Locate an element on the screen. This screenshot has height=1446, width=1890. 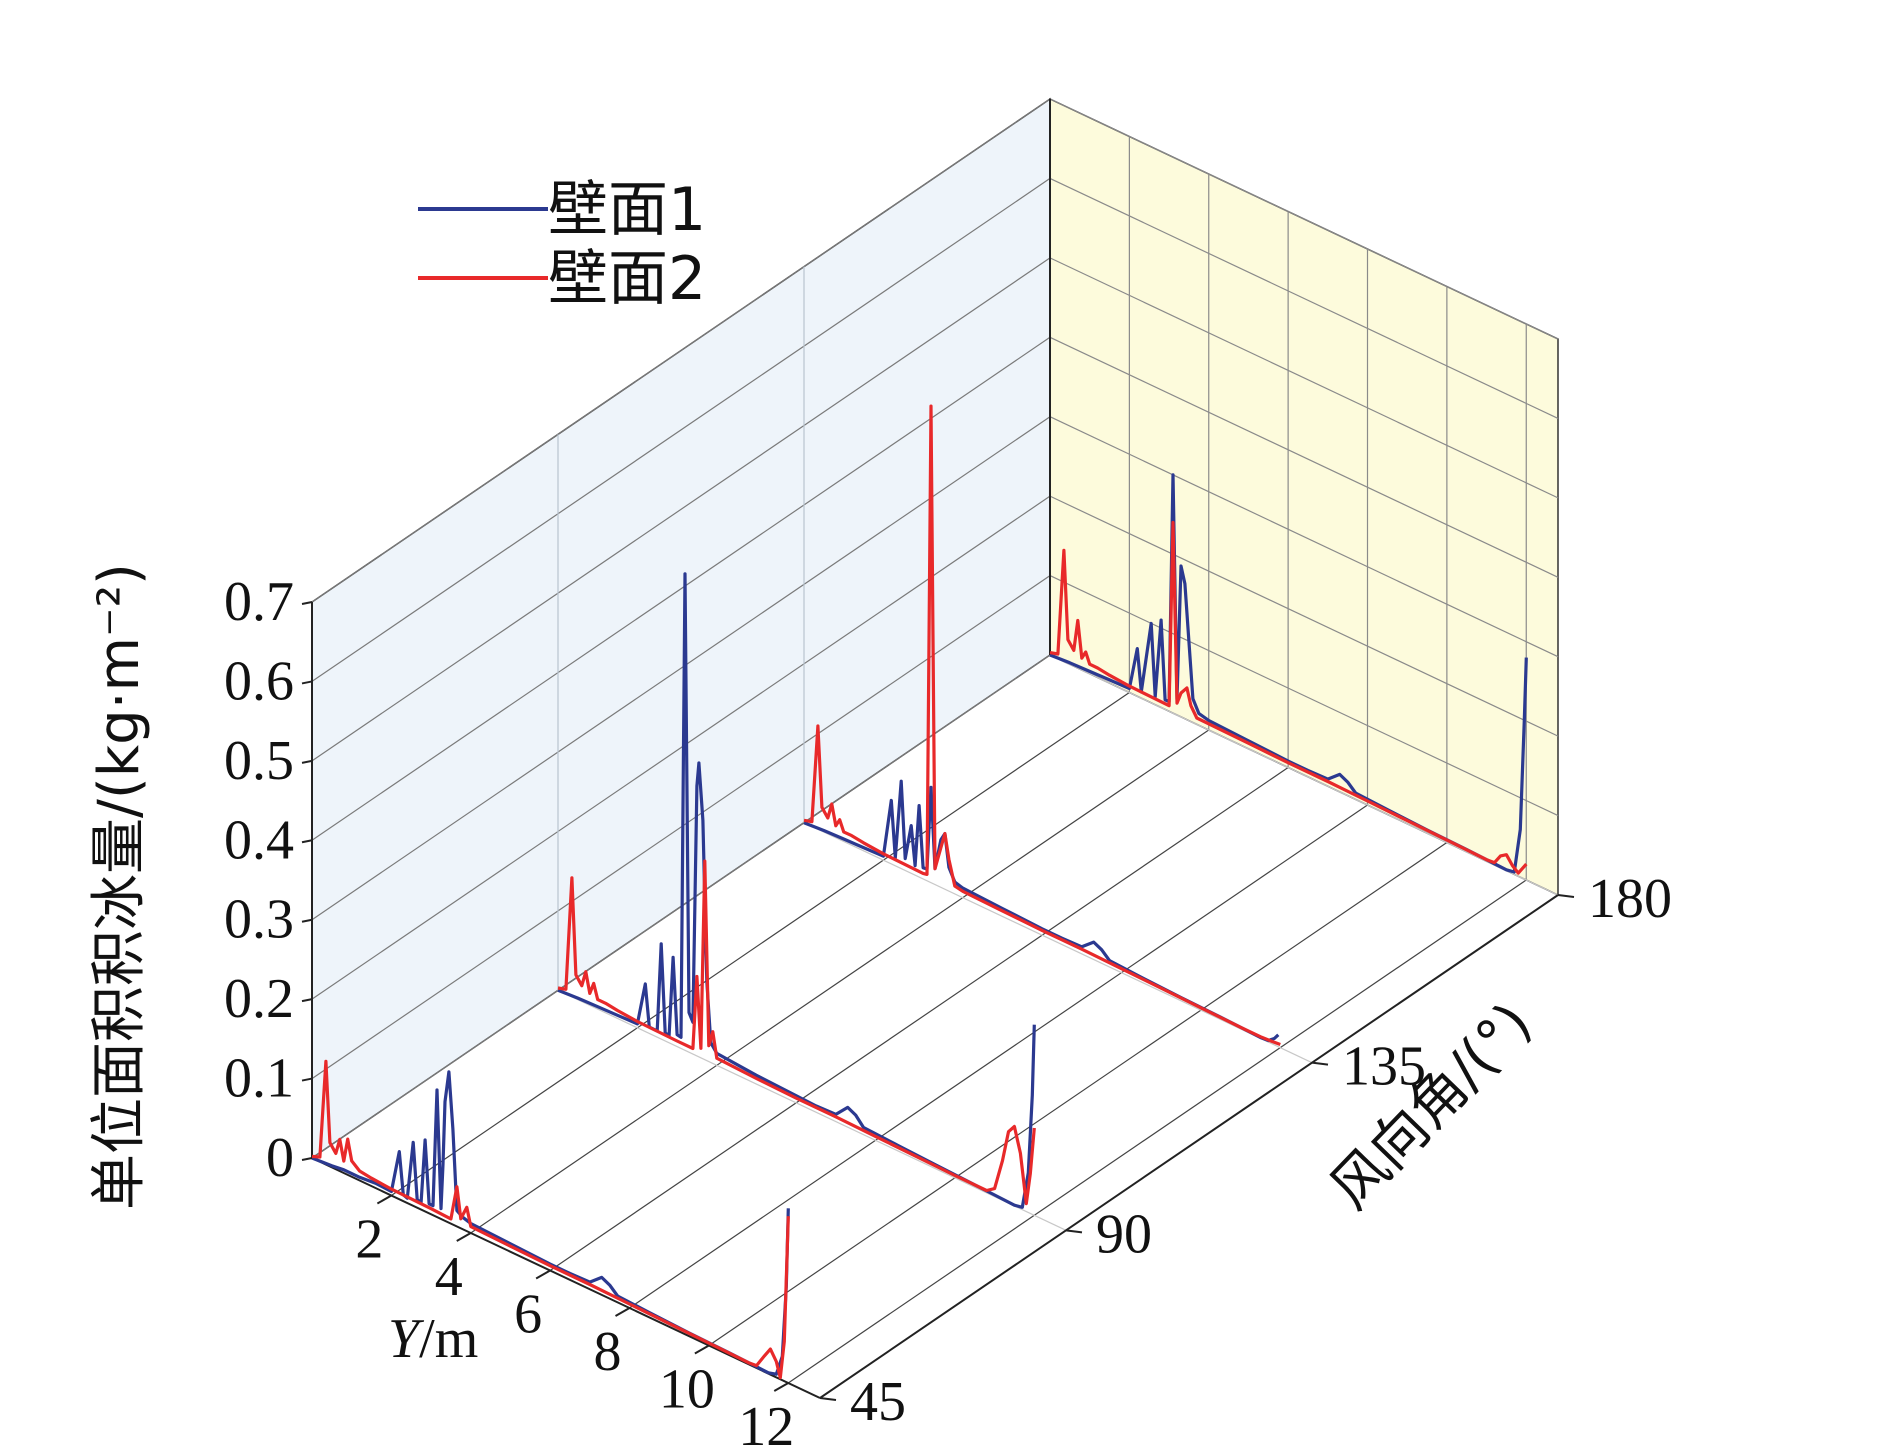
x-axis-title: Y/m is located at coordinates (433, 1339).